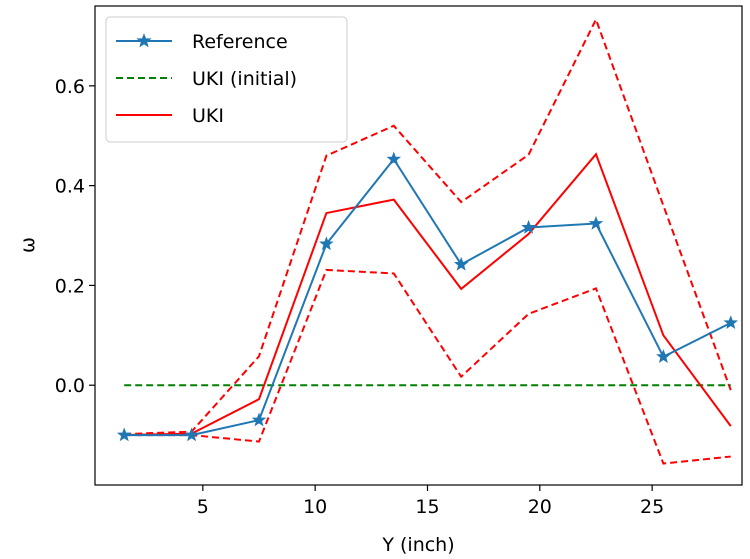  Describe the element at coordinates (70, 187) in the screenshot. I see `y-tick-label: 0.4` at that location.